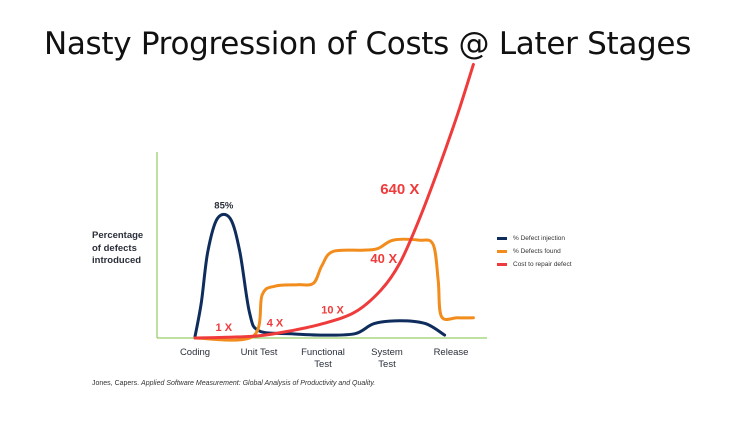 The width and height of the screenshot is (735, 430). What do you see at coordinates (195, 352) in the screenshot?
I see `x-tick-label: Coding` at bounding box center [195, 352].